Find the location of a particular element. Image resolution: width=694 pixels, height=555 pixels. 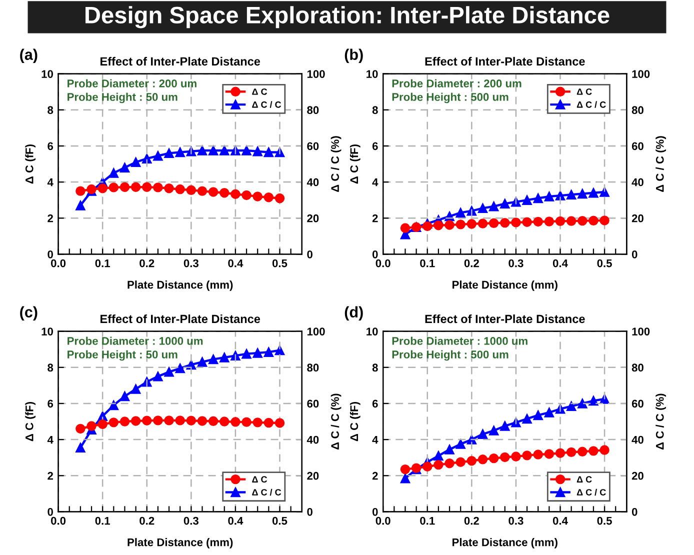

y-axis-title: Δ C (fF) is located at coordinates (30, 164).